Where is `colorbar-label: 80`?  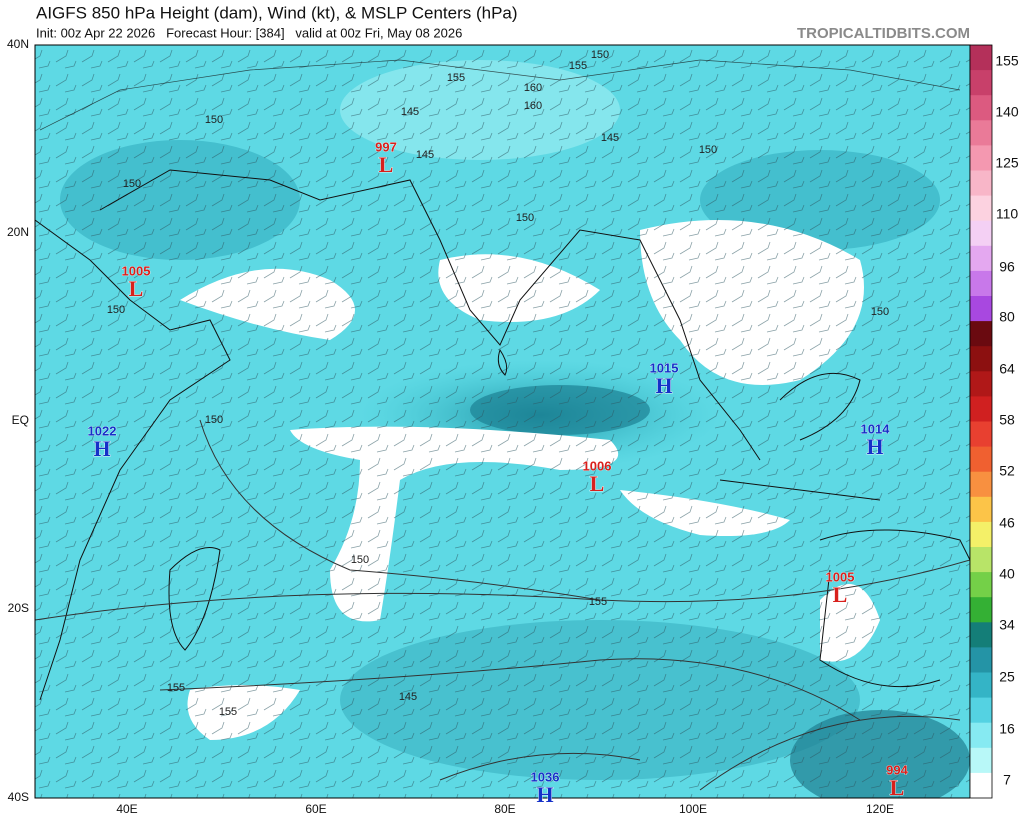
colorbar-label: 80 is located at coordinates (1007, 317).